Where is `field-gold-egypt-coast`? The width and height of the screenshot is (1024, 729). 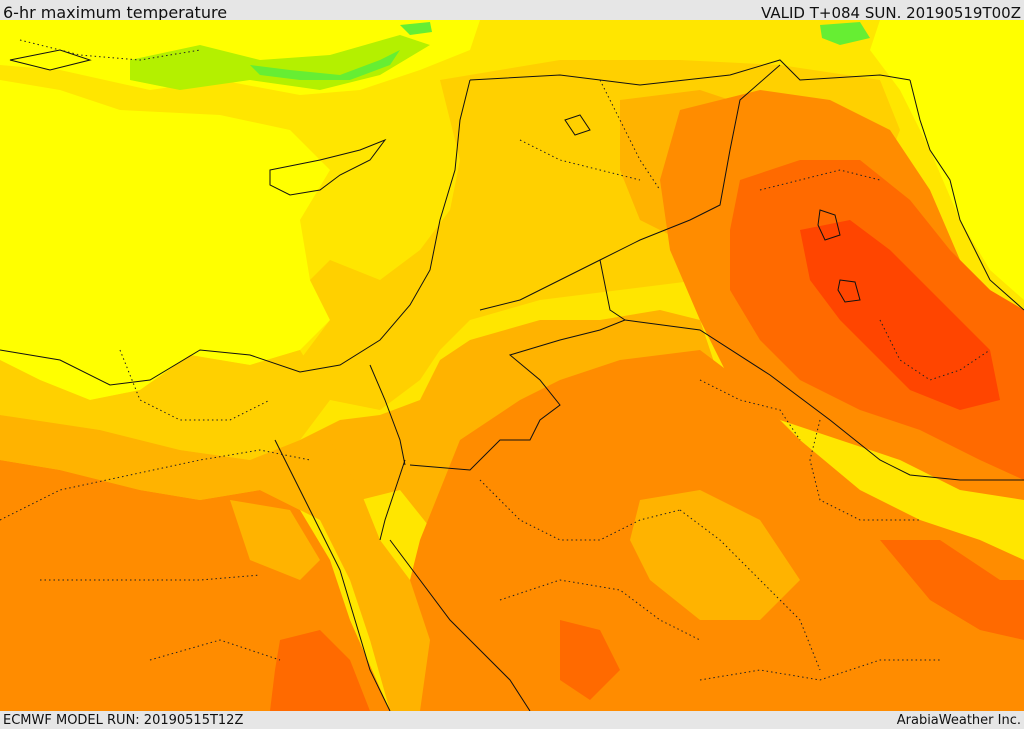 field-gold-egypt-coast is located at coordinates (165, 405).